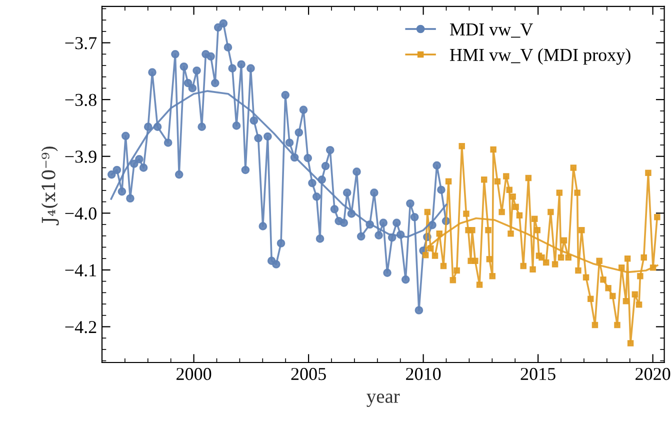 The width and height of the screenshot is (671, 429). What do you see at coordinates (383, 400) in the screenshot?
I see `x-axis-title: year` at bounding box center [383, 400].